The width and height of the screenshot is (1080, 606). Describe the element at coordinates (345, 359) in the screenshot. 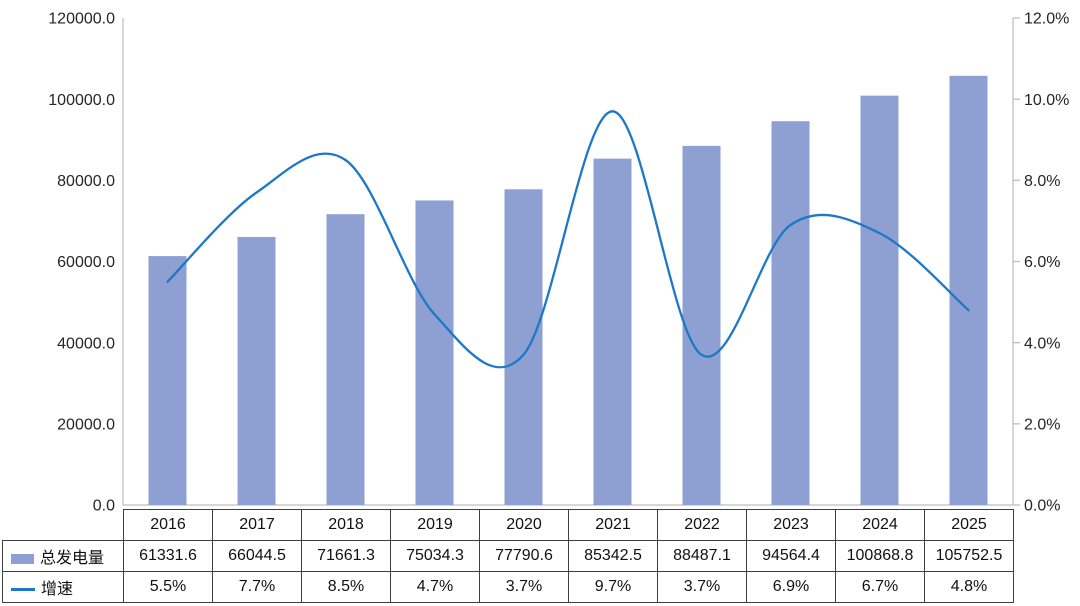

I see `bar-2018` at that location.